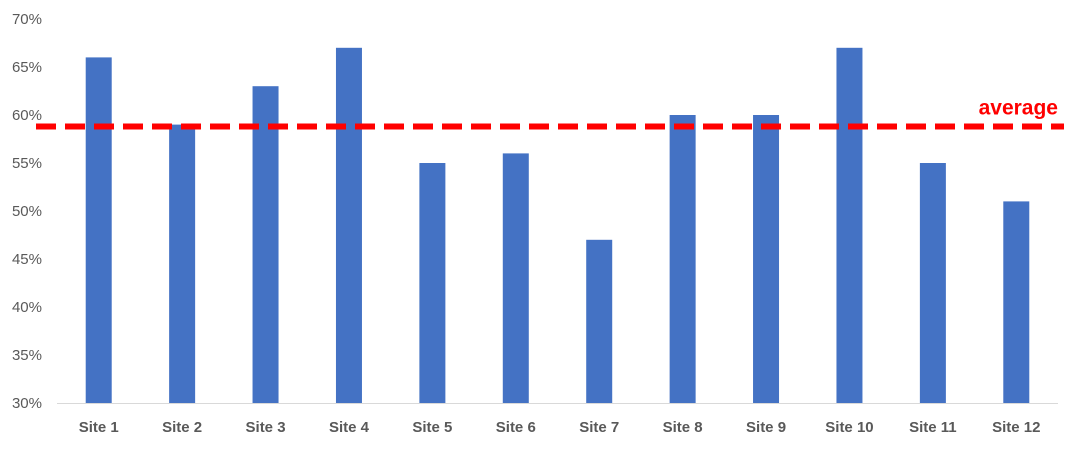 The width and height of the screenshot is (1080, 449). I want to click on y-axis-ticks: 30% 35% 40% 45% 50% 55% 60% 65% 70%, so click(27, 211).